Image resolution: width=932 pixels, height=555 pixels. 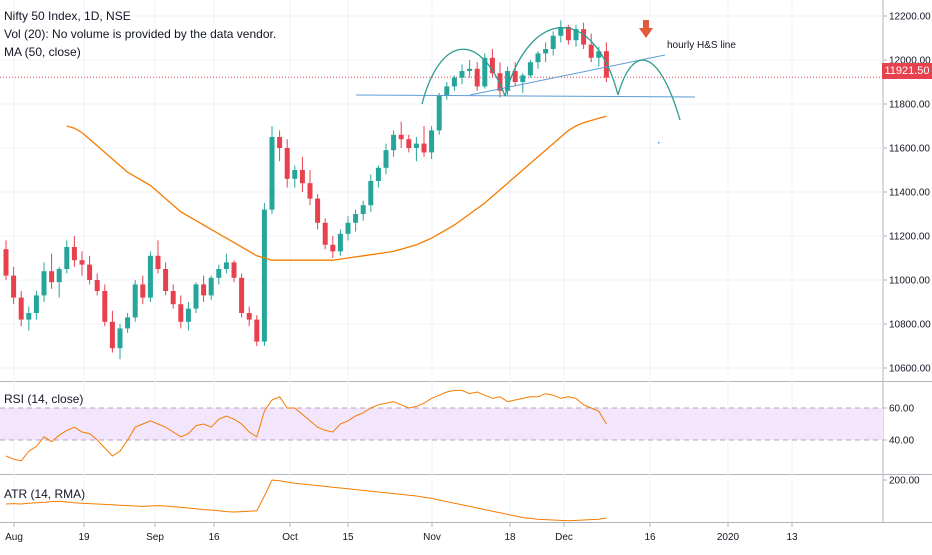 I want to click on price-tick-label: 11800.00, so click(x=909, y=105).